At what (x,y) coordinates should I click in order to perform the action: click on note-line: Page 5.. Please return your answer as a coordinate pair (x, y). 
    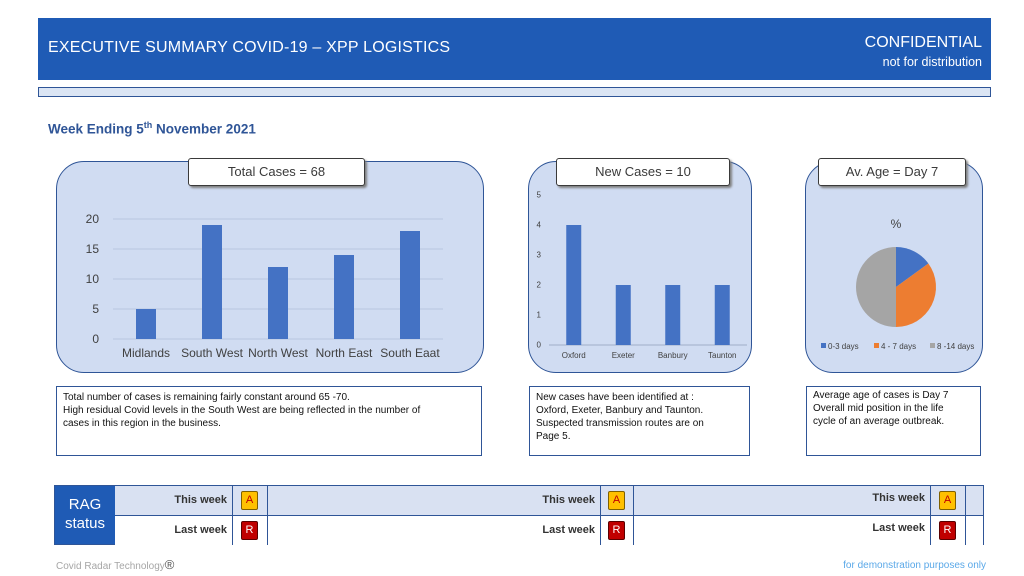
    Looking at the image, I should click on (553, 436).